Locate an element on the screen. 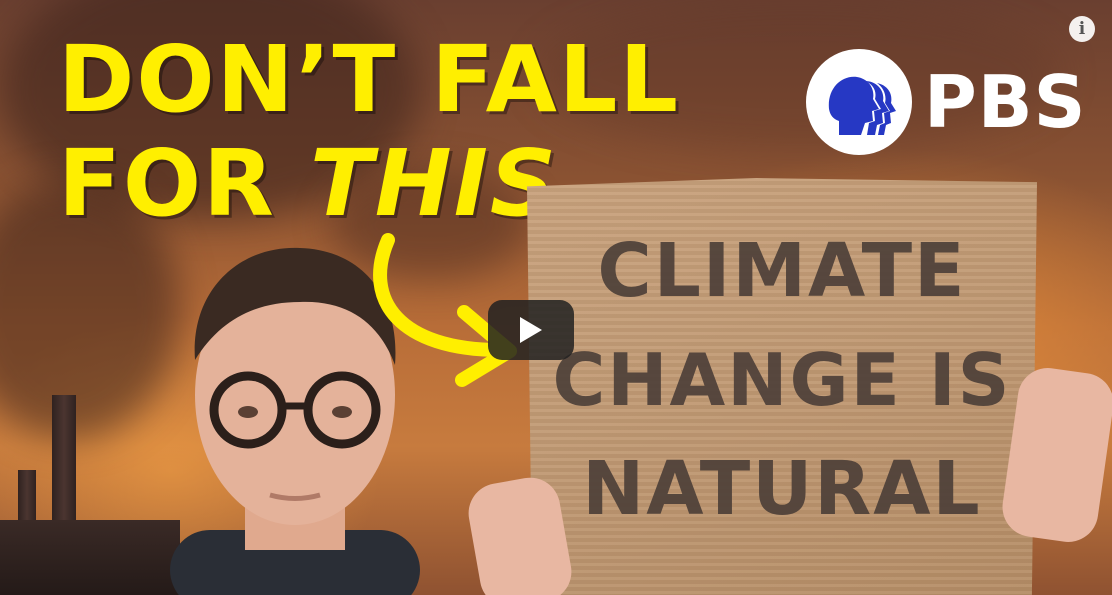 This screenshot has width=1112, height=595. headline-emphasis: THIS is located at coordinates (434, 183).